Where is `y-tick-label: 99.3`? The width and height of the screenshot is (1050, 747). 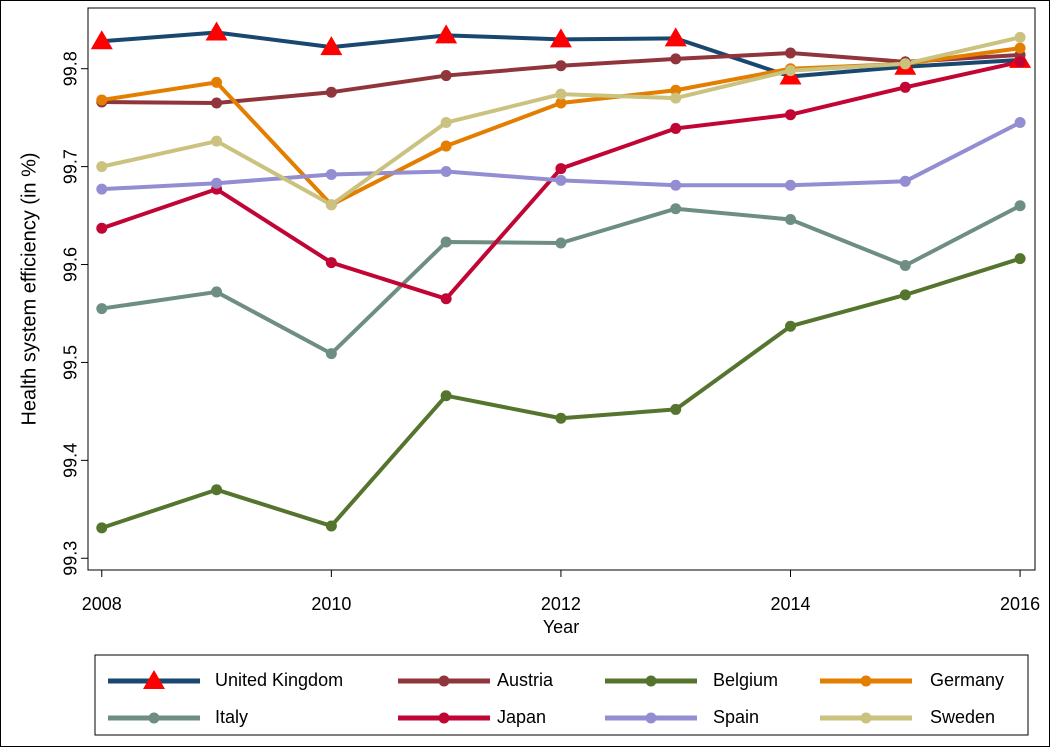
y-tick-label: 99.3 is located at coordinates (71, 558).